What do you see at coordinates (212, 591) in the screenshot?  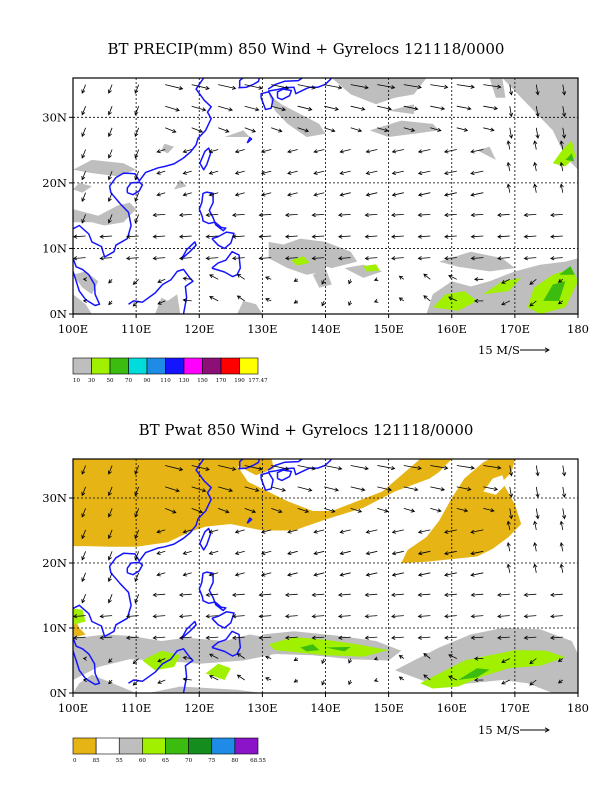 I see `coastline-luzon` at bounding box center [212, 591].